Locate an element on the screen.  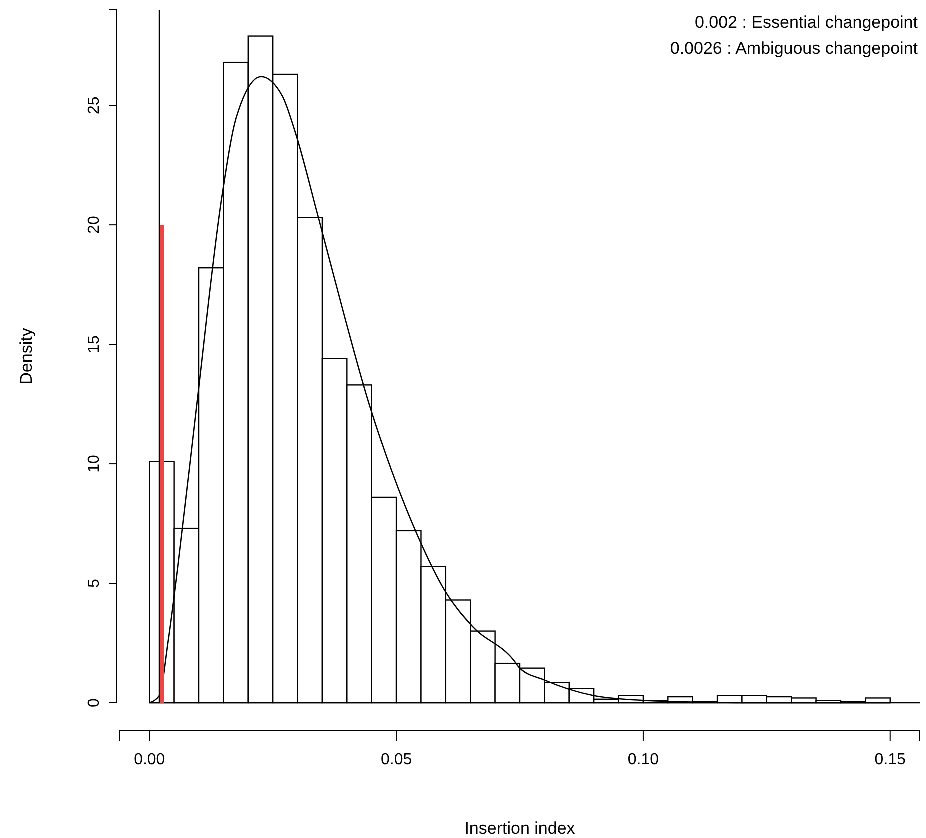
y-axis-title: Density is located at coordinates (26, 356).